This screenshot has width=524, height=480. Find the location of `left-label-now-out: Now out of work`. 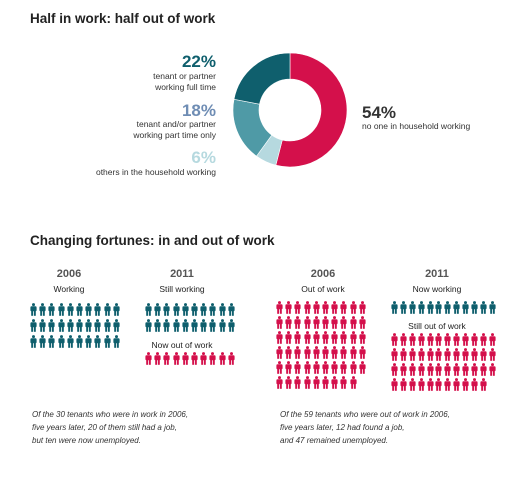

left-label-now-out: Now out of work is located at coordinates (182, 345).